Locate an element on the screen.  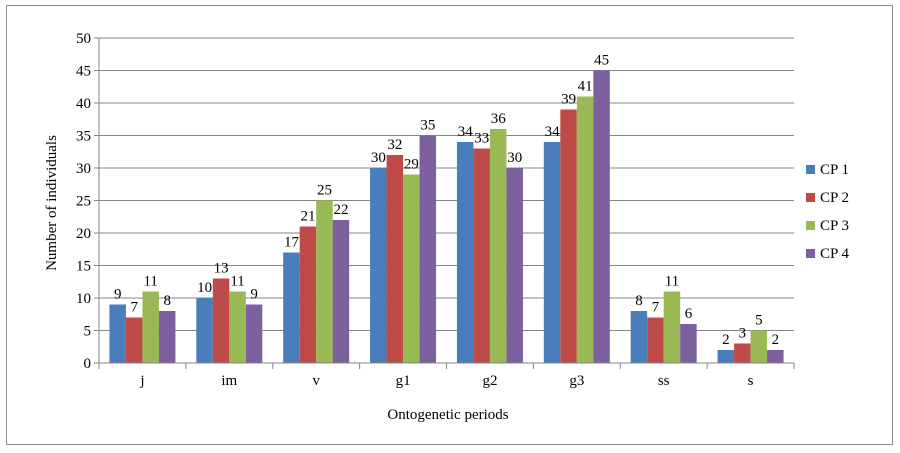
legend-label: CP 1 is located at coordinates (834, 170).